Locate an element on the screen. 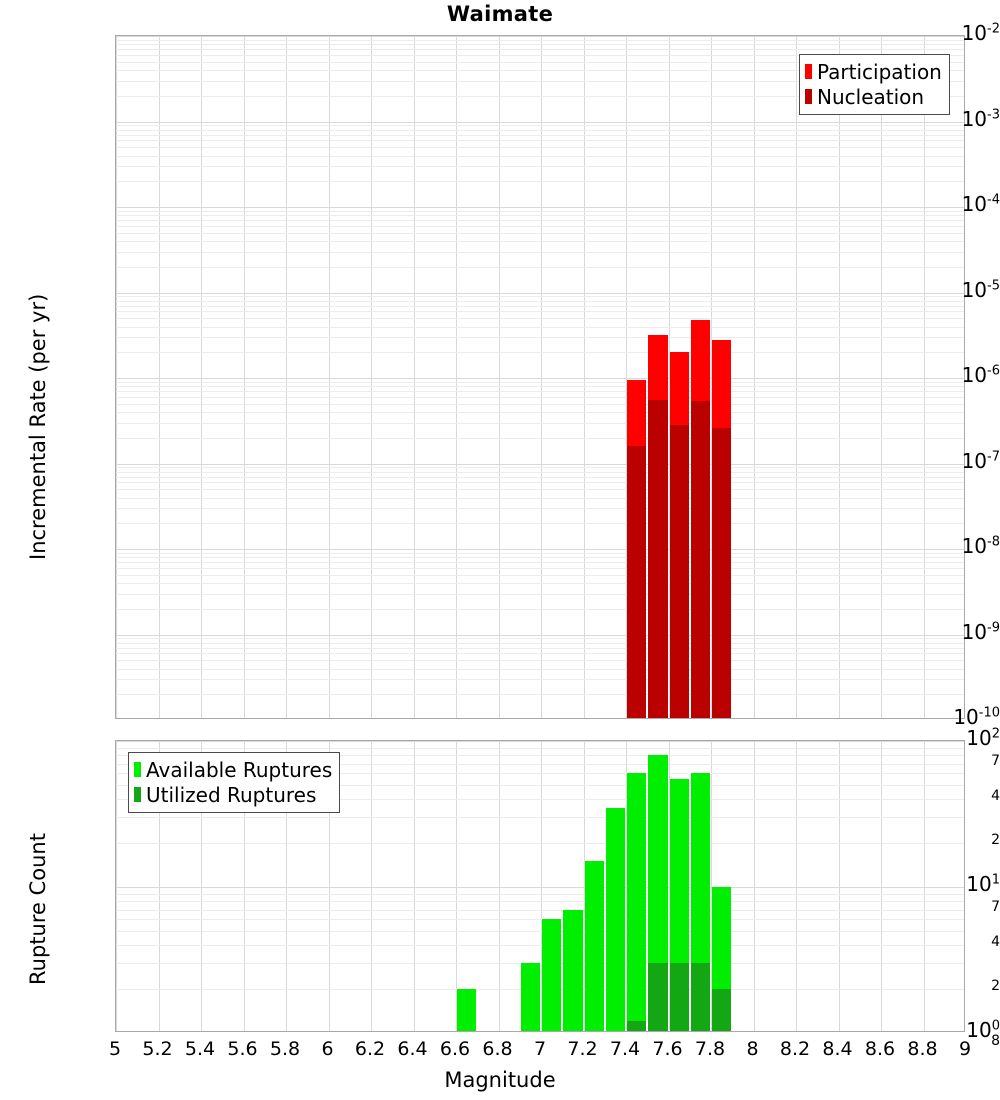  legend-item-participation: Participation is located at coordinates (873, 71).